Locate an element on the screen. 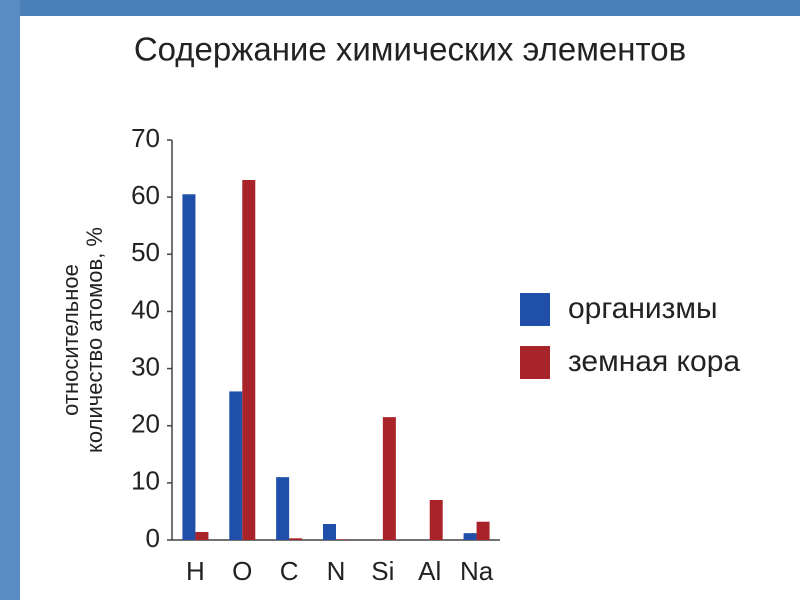  x-tick-label: Na is located at coordinates (477, 571).